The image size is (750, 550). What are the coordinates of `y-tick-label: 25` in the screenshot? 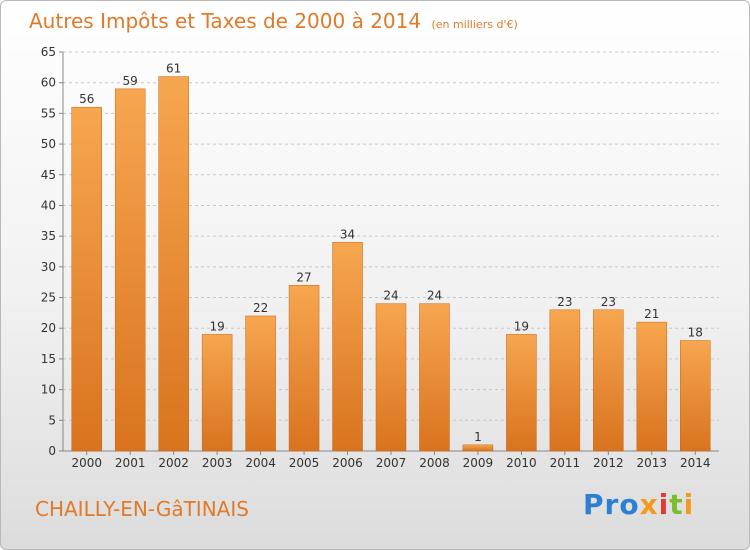 It's located at (48, 298).